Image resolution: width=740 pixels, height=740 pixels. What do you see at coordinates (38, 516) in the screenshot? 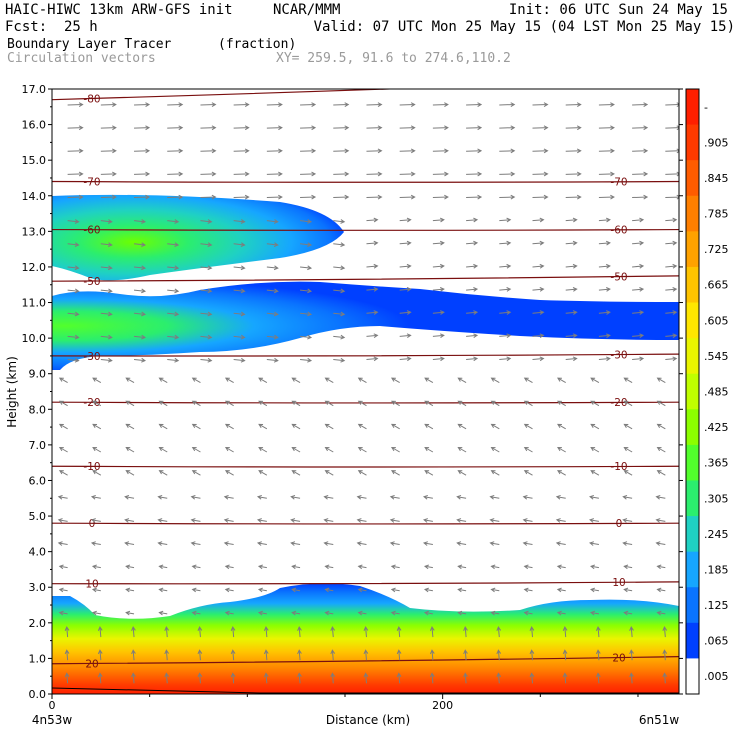
I see `y-tick-label: 5.0` at bounding box center [38, 516].